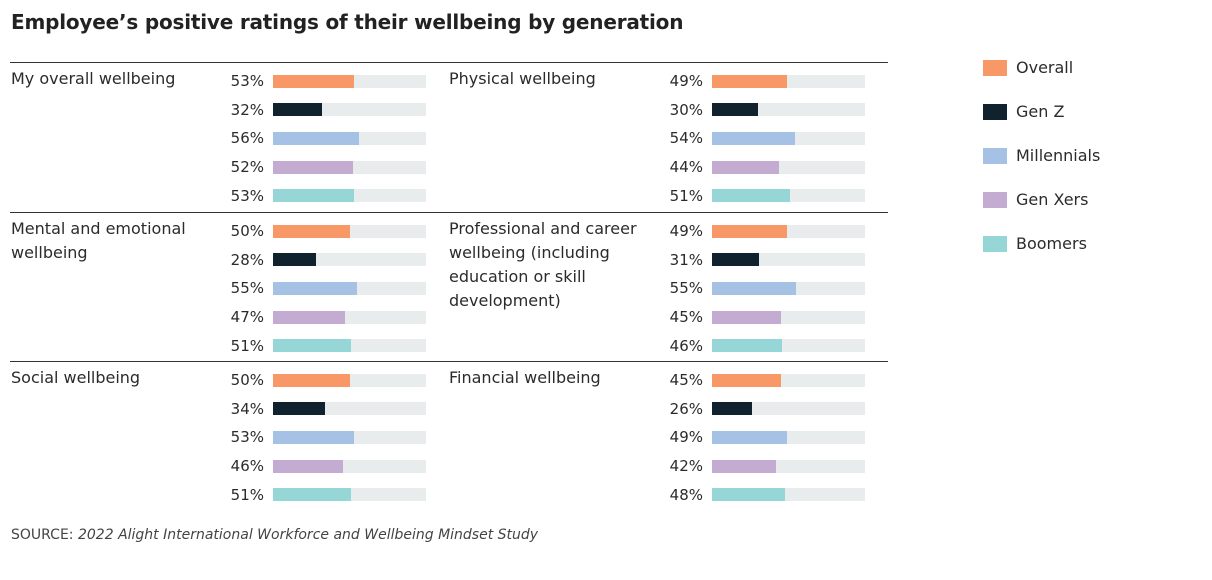 The image size is (1212, 580). I want to click on value-label: 30%, so click(686, 109).